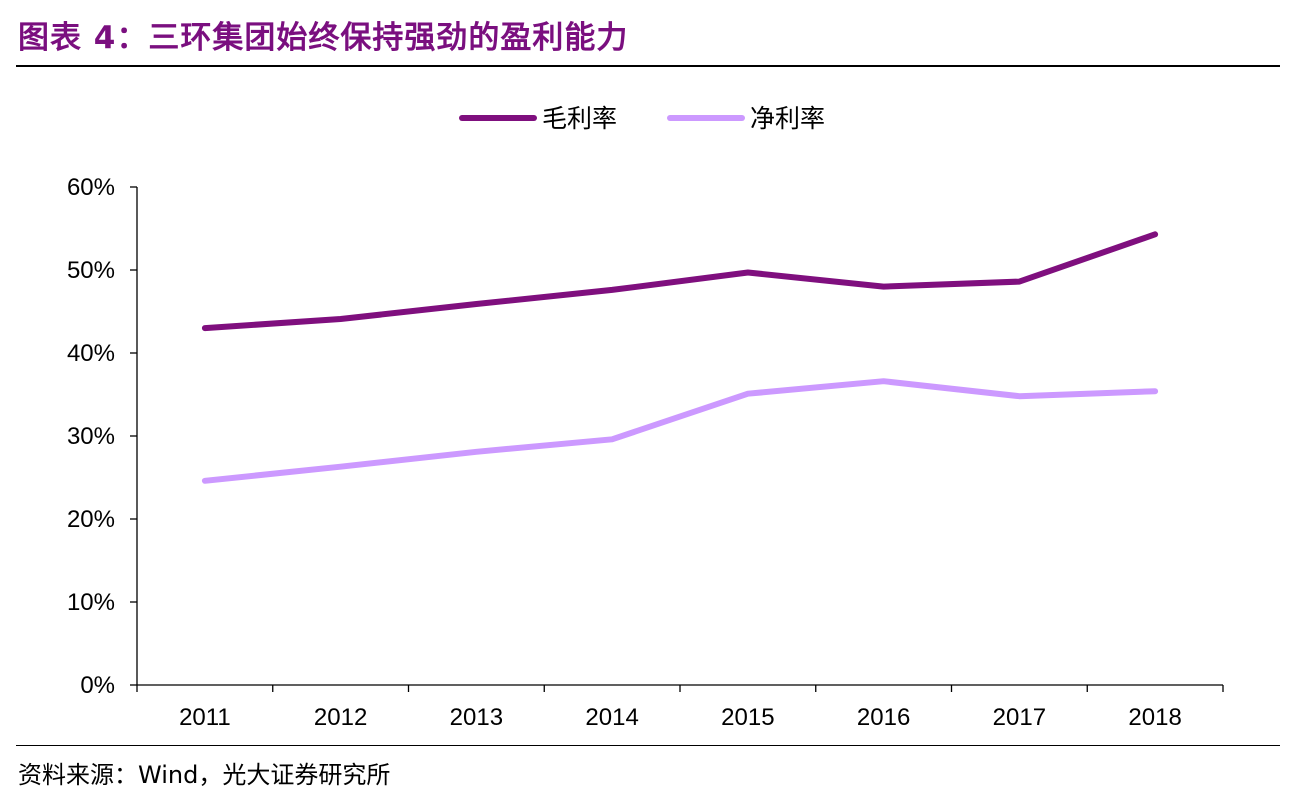  I want to click on y-tick-label: 40%, so click(91, 353).